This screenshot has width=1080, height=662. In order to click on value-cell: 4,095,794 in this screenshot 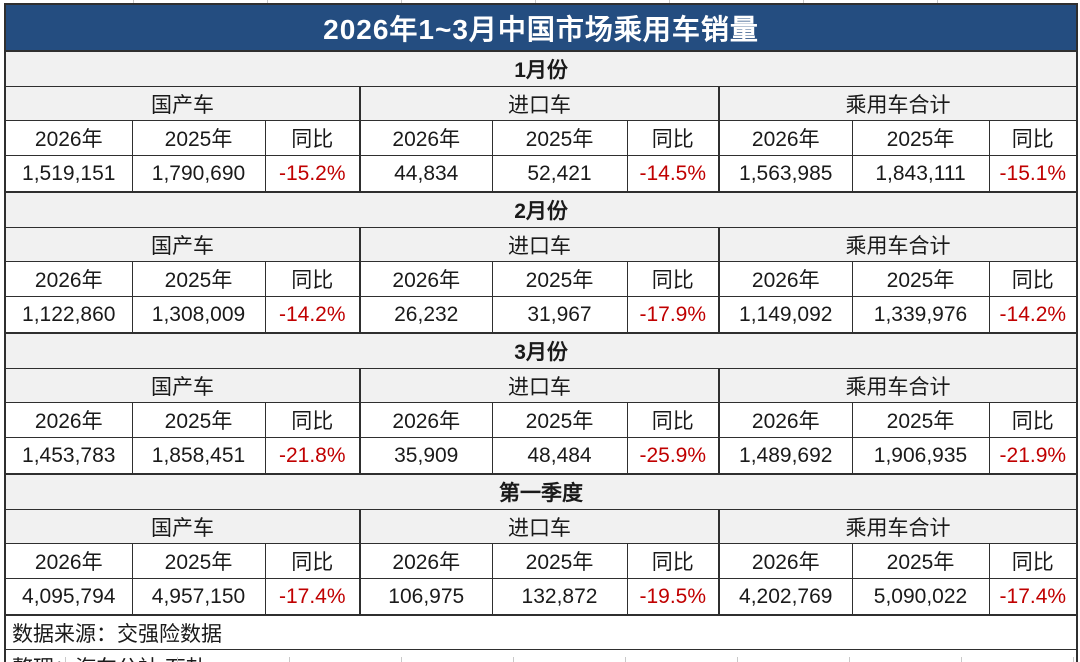, I will do `click(68, 597)`.